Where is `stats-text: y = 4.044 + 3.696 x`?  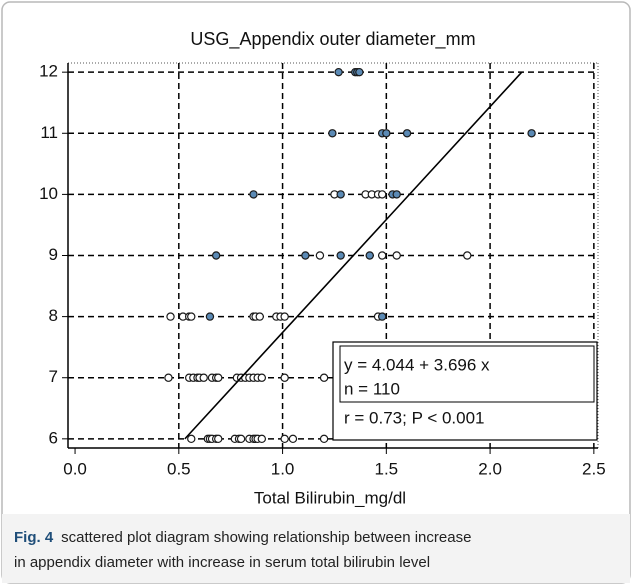
stats-text: y = 4.044 + 3.696 x is located at coordinates (417, 364).